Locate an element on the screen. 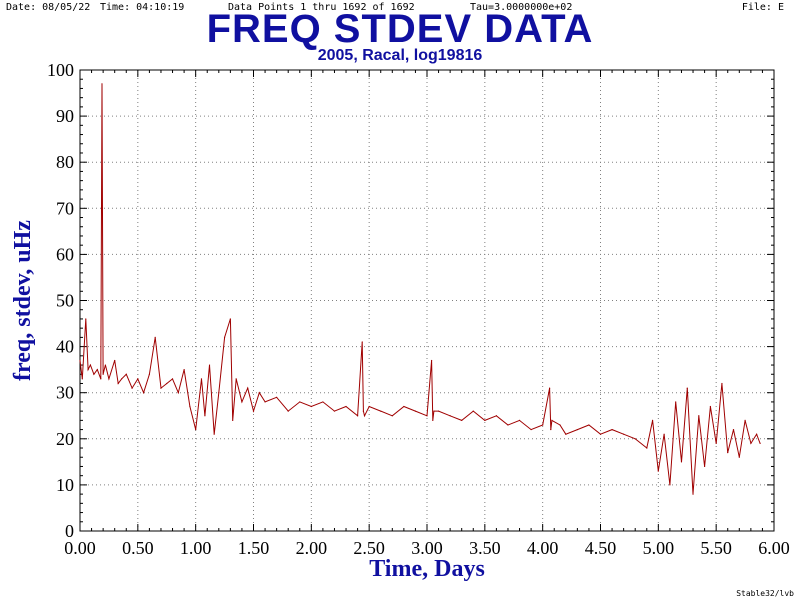 The width and height of the screenshot is (800, 600). y-tick-label: 100 is located at coordinates (60, 70).